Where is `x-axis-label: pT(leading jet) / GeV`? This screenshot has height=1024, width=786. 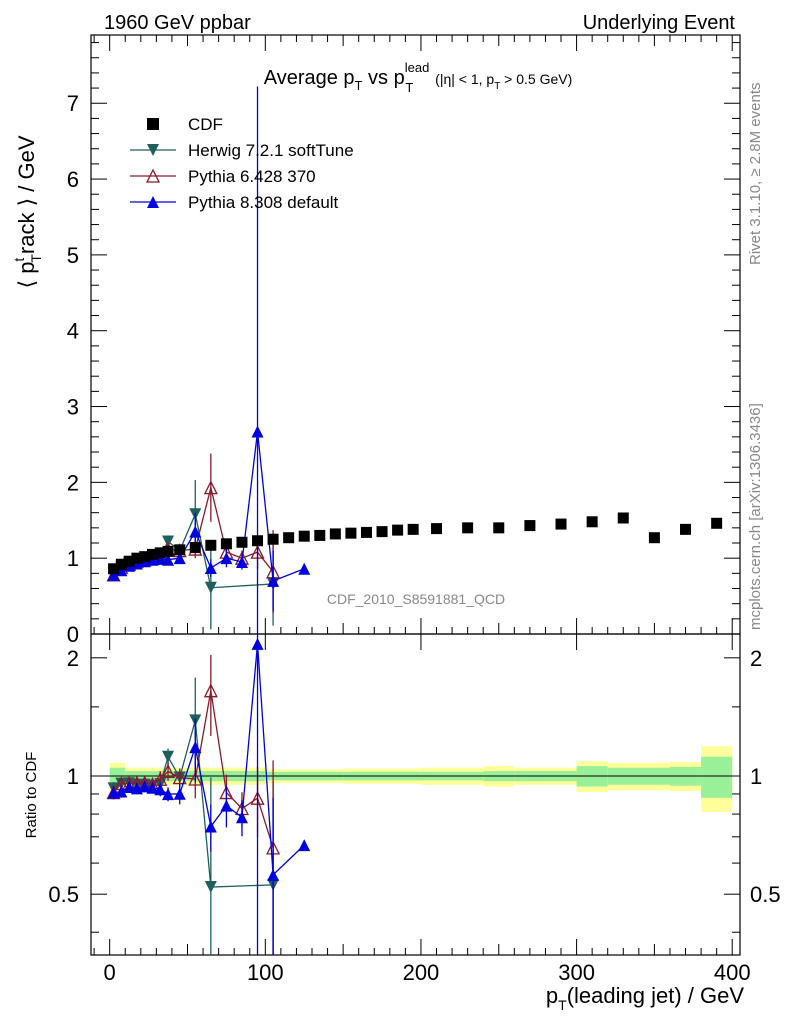
x-axis-label: pT(leading jet) / GeV is located at coordinates (645, 998).